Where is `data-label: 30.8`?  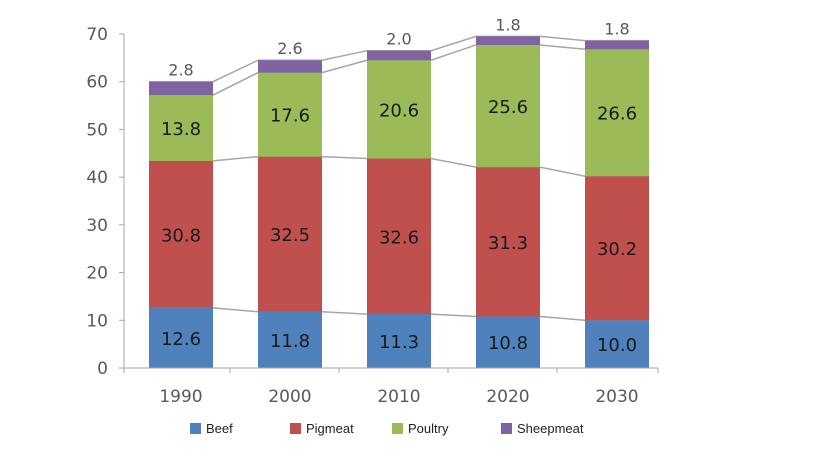 data-label: 30.8 is located at coordinates (181, 235).